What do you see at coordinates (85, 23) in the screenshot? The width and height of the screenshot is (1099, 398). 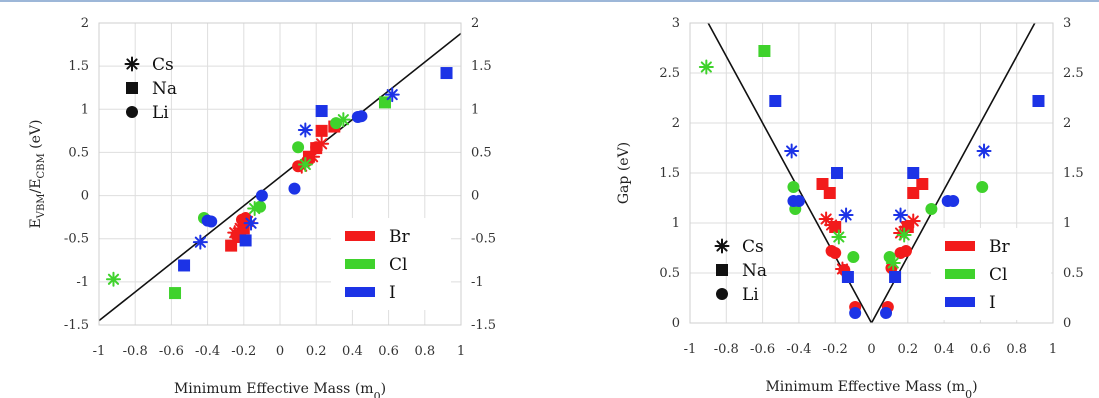 I see `y-tick-left-7: 2` at bounding box center [85, 23].